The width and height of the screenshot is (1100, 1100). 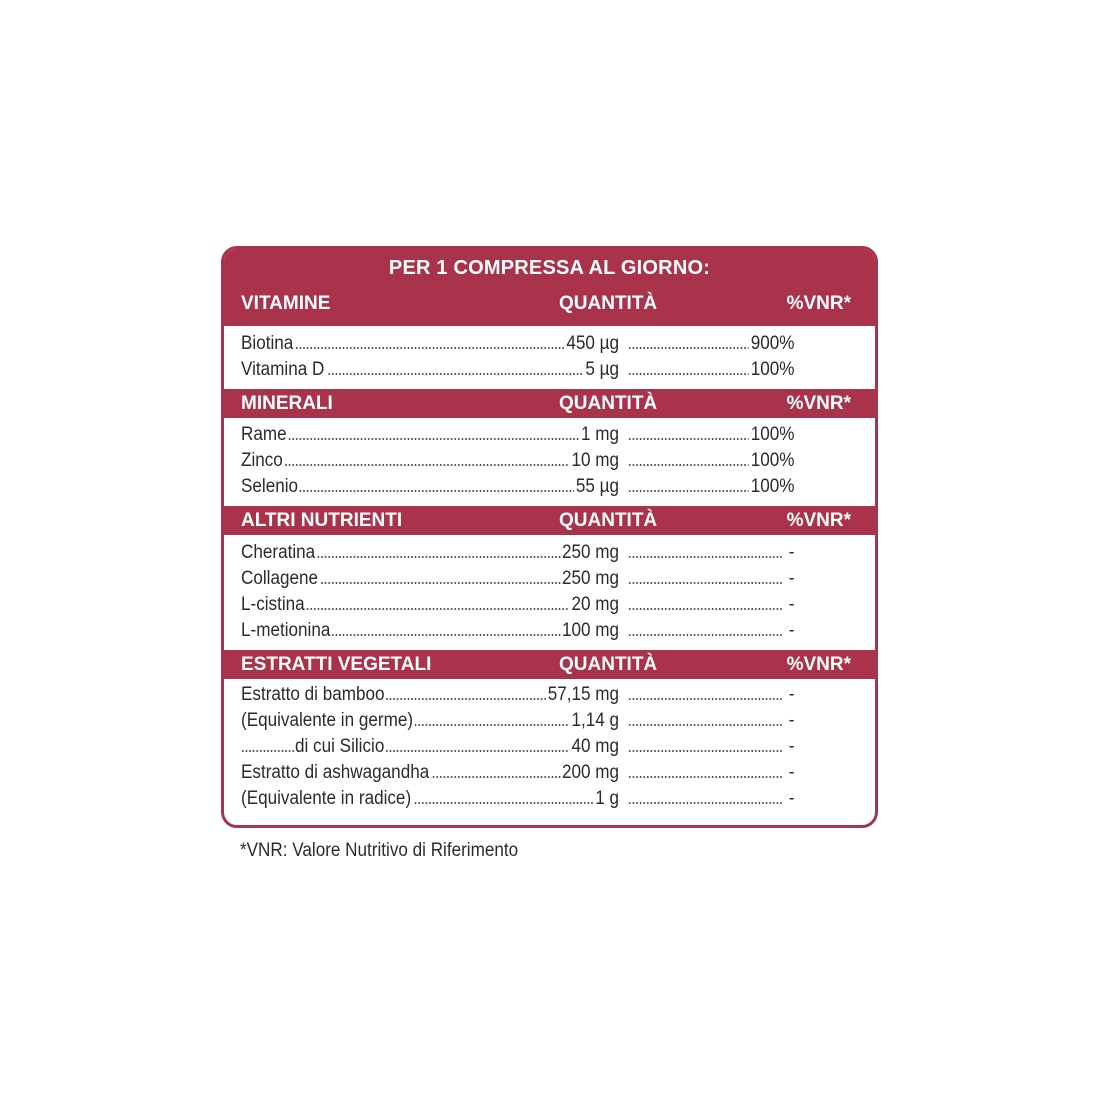 What do you see at coordinates (518, 605) in the screenshot?
I see `table-row: L-cistina 20 mg -` at bounding box center [518, 605].